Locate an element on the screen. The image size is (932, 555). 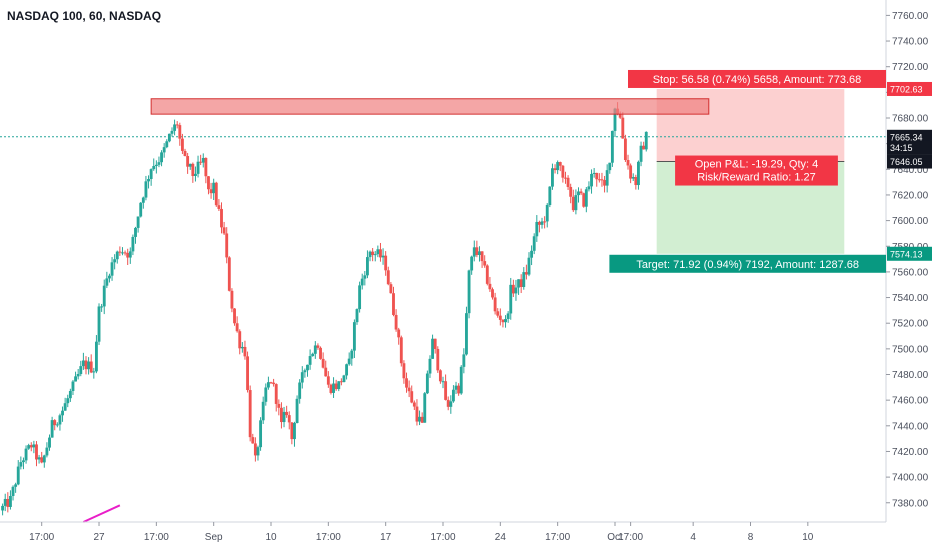
price-tick-label: 7760.00 is located at coordinates (910, 16).